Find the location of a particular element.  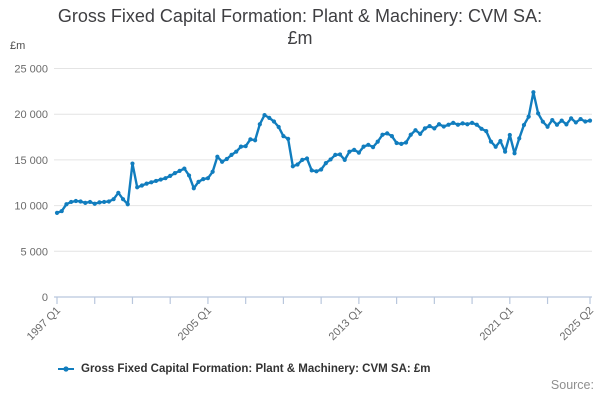

y-axis-unit-label: £m is located at coordinates (18, 46).